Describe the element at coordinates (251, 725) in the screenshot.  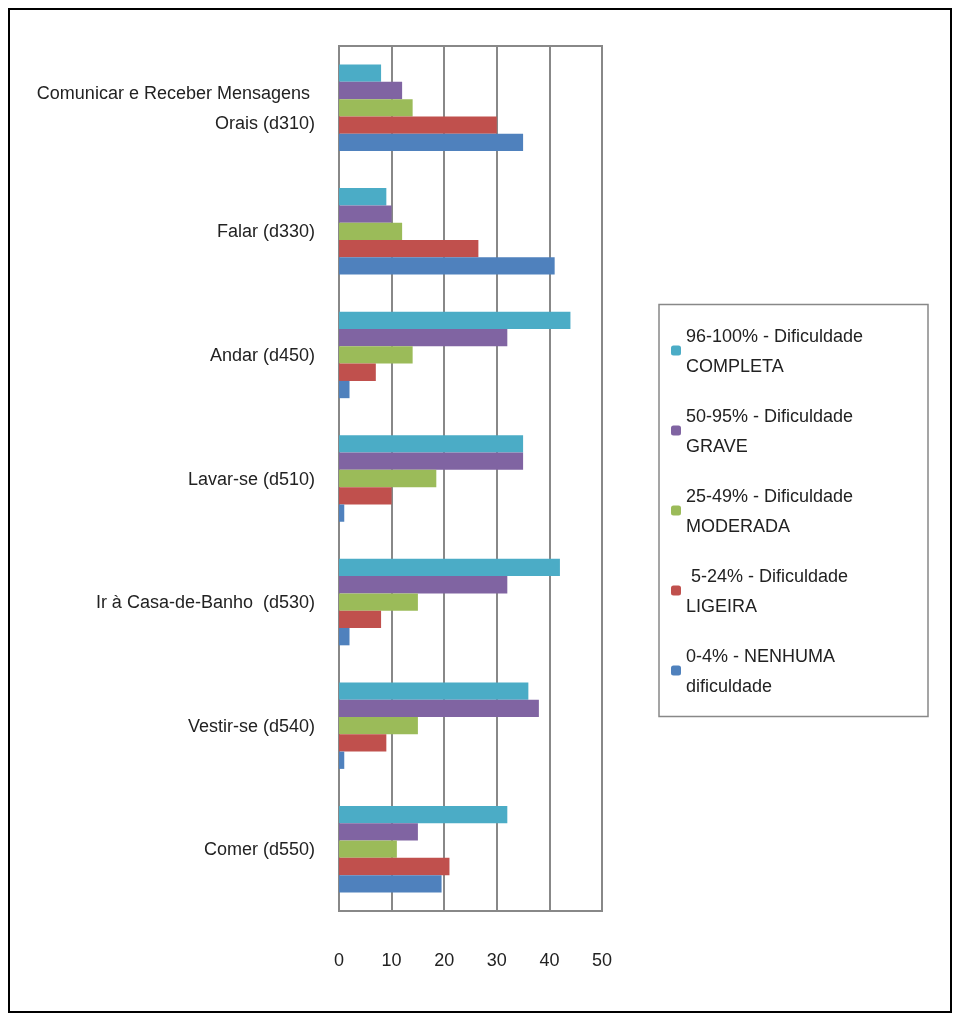
I see `y-tick-label: Vestir-se (d540)` at that location.